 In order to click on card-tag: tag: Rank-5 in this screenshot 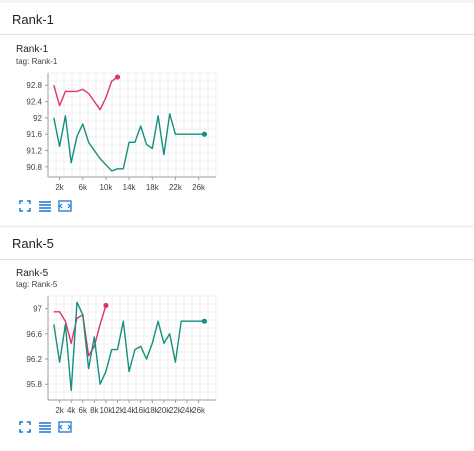, I will do `click(37, 284)`.